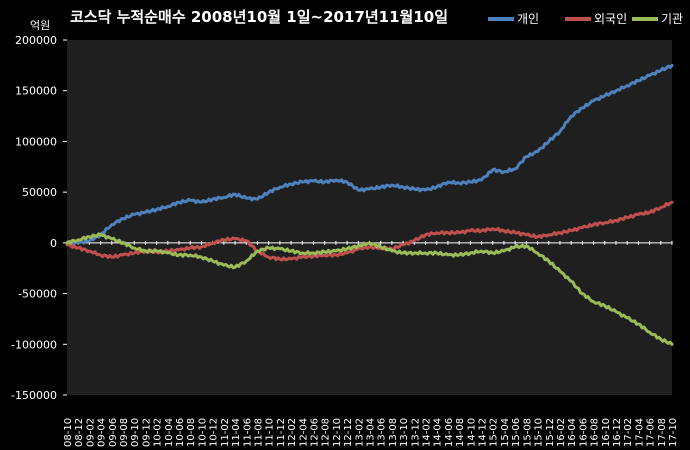  Describe the element at coordinates (617, 432) in the screenshot. I see `x-tick-label: 16-12` at that location.